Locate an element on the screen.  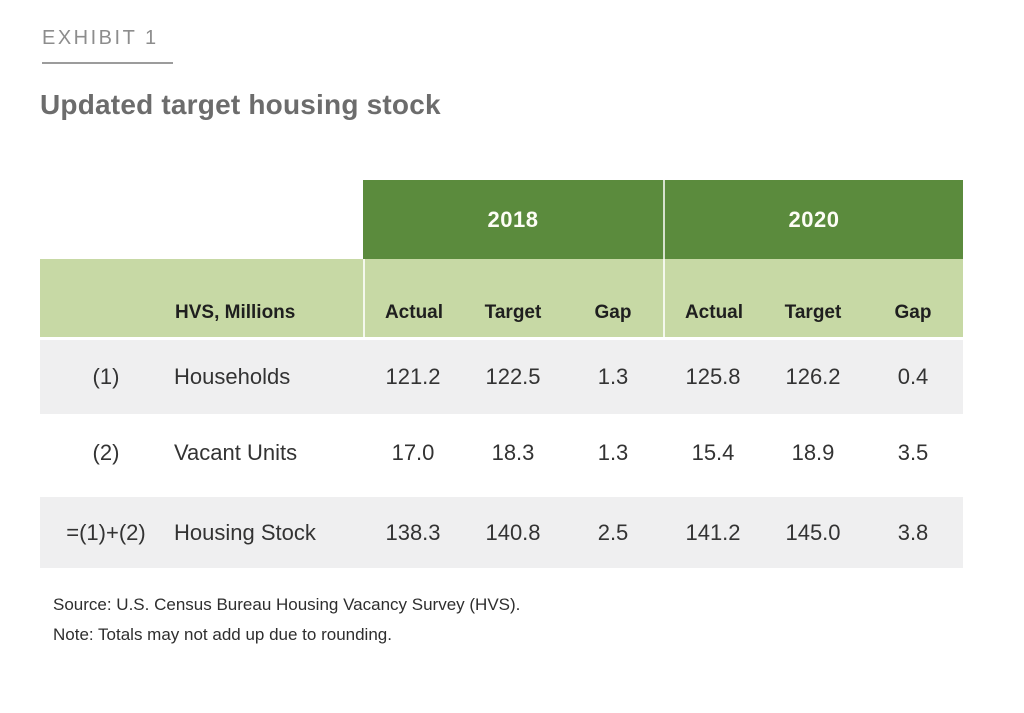
year-header-2018: 2018 is located at coordinates (513, 219).